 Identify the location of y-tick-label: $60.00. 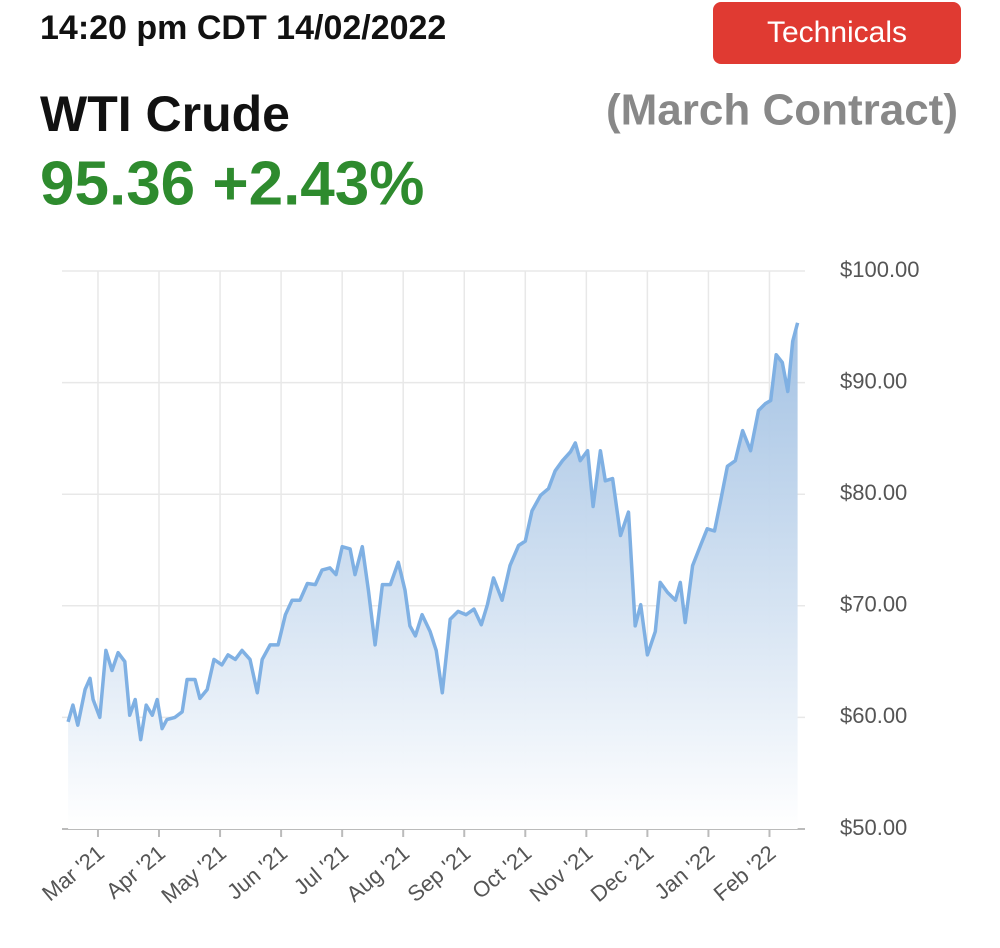
(873, 715).